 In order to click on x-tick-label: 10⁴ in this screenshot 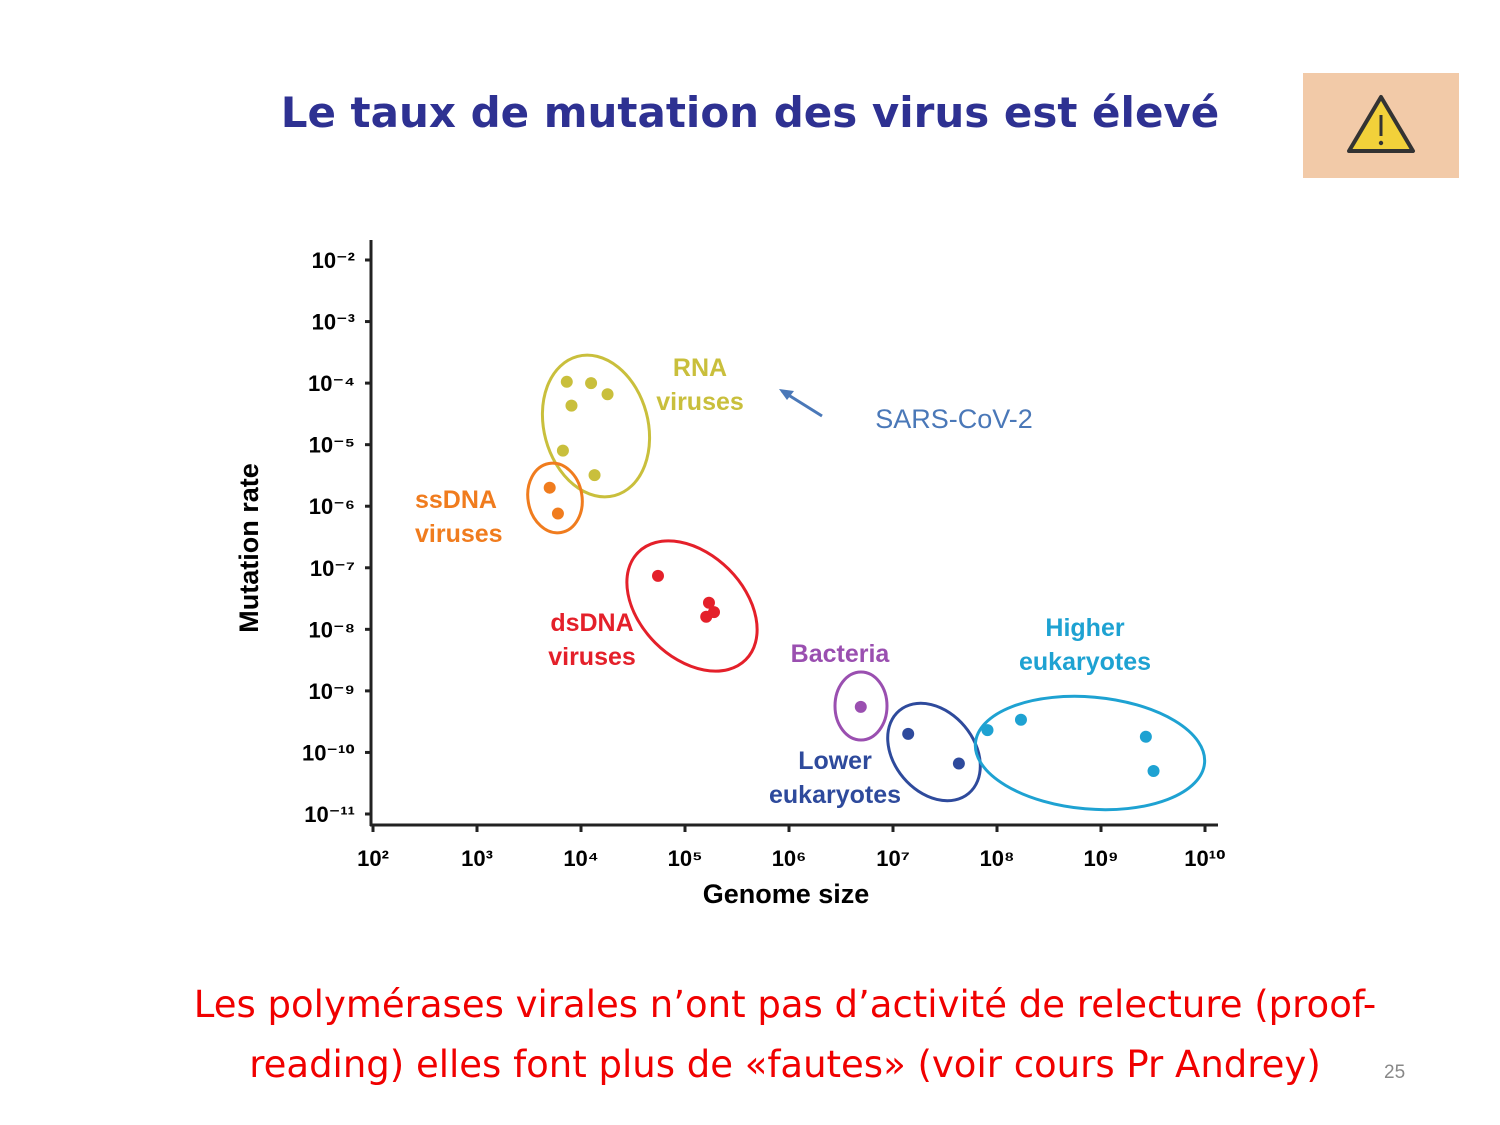, I will do `click(580, 858)`.